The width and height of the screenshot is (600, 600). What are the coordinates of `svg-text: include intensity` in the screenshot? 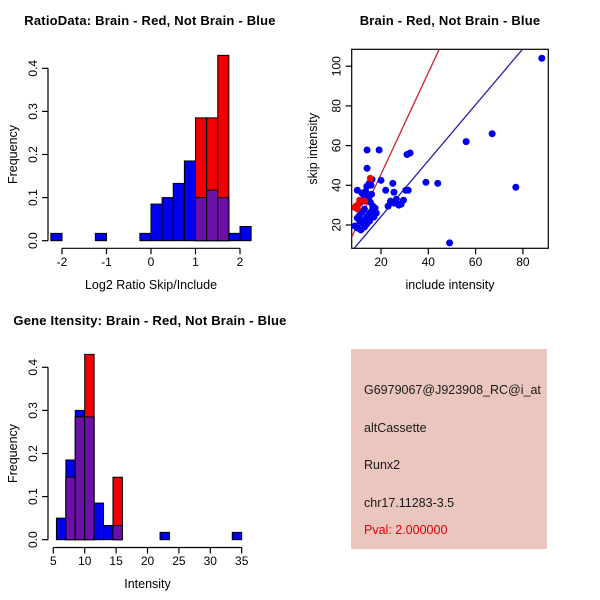 It's located at (451, 285).